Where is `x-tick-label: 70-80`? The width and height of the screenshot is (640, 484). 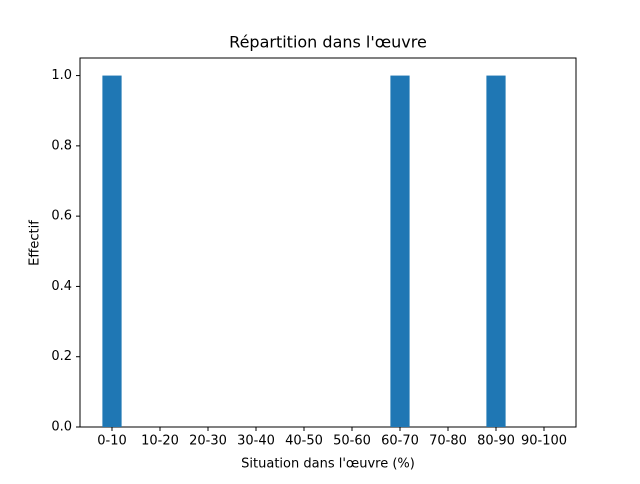
x-tick-label: 70-80 is located at coordinates (448, 441).